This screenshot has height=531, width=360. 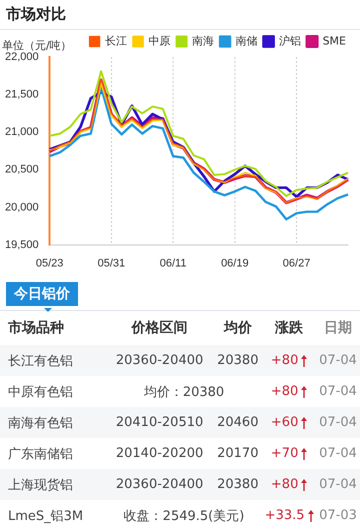 I want to click on text: +60, so click(x=284, y=422).